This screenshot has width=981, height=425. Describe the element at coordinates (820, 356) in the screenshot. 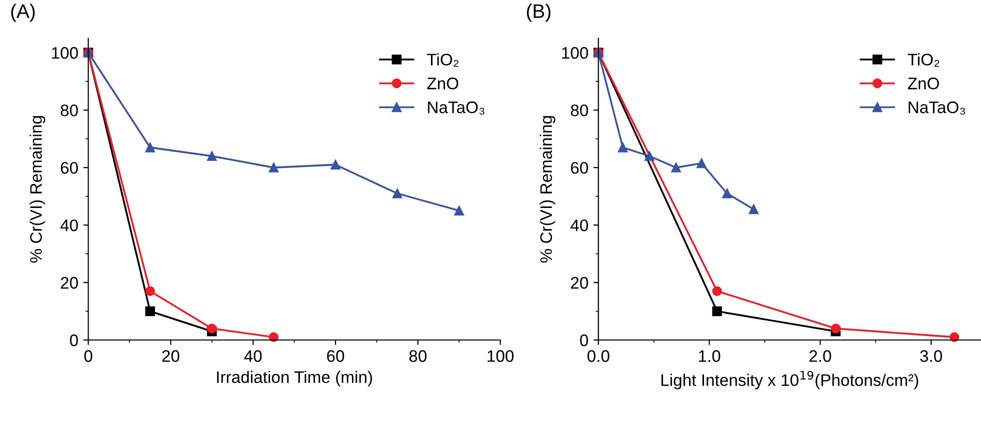

I see `x-tick-label: 2.0` at that location.